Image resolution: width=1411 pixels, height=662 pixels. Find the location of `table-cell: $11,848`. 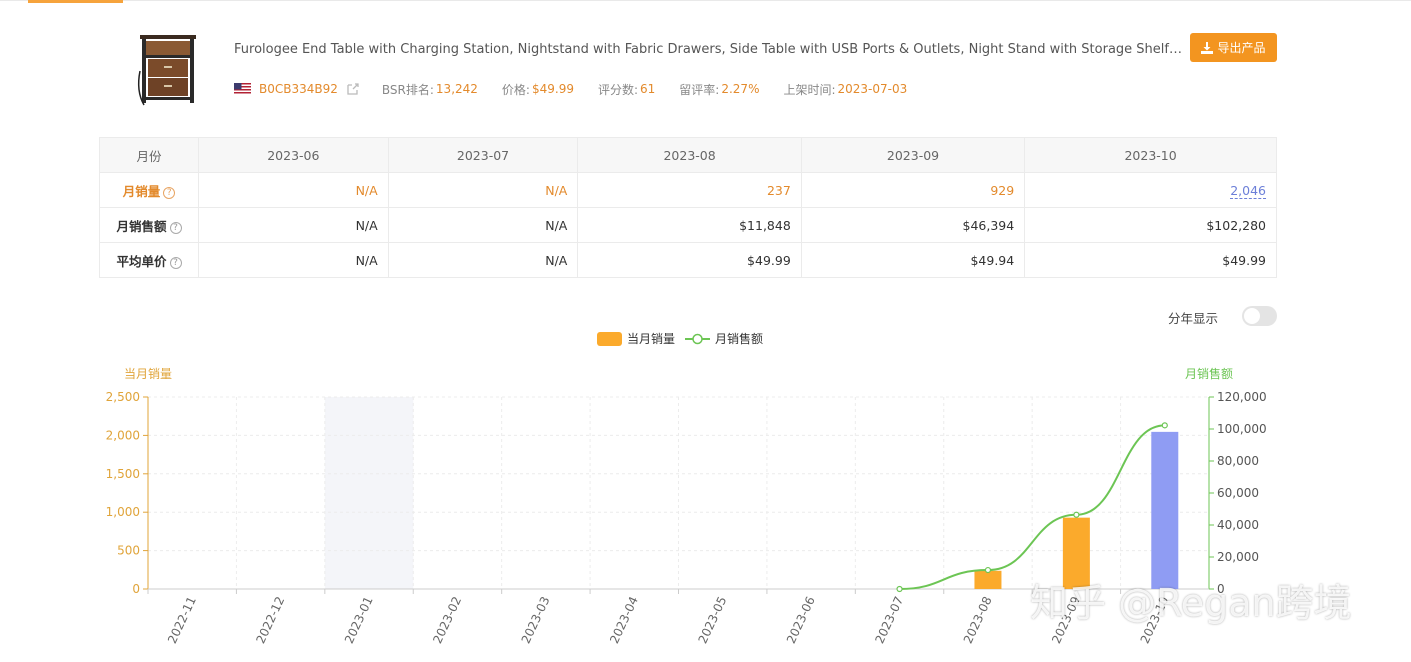

table-cell: $11,848 is located at coordinates (689, 225).